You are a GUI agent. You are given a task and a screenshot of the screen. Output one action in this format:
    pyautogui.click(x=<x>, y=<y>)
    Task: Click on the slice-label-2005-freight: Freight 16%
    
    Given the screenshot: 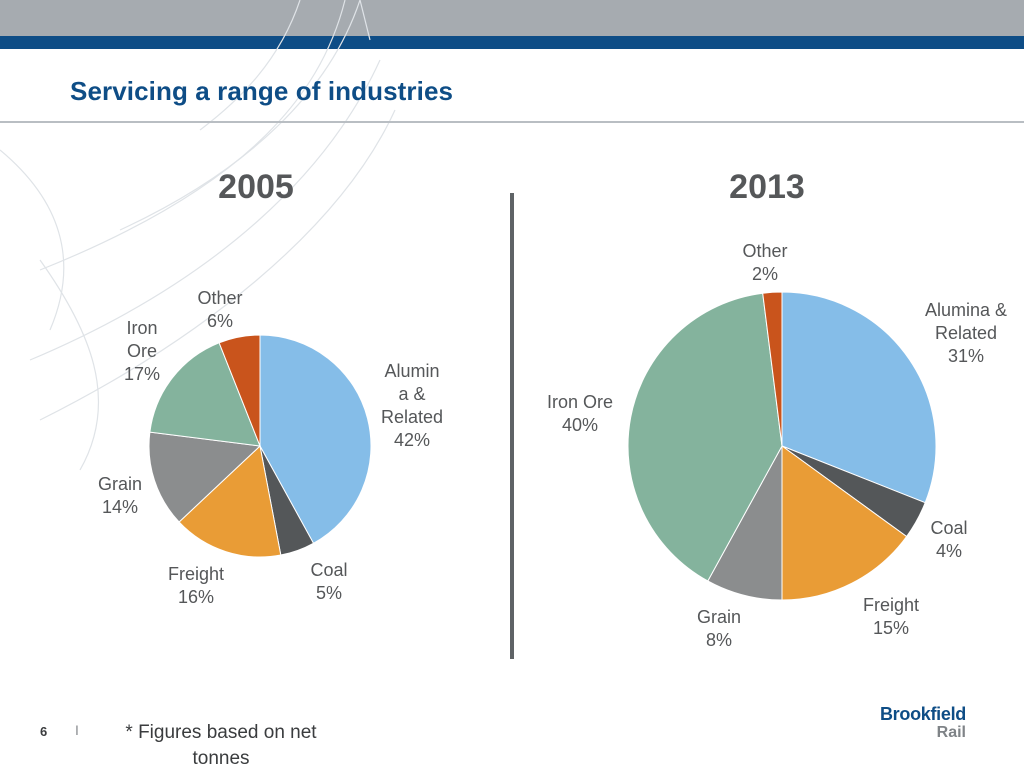 What is the action you would take?
    pyautogui.click(x=196, y=585)
    